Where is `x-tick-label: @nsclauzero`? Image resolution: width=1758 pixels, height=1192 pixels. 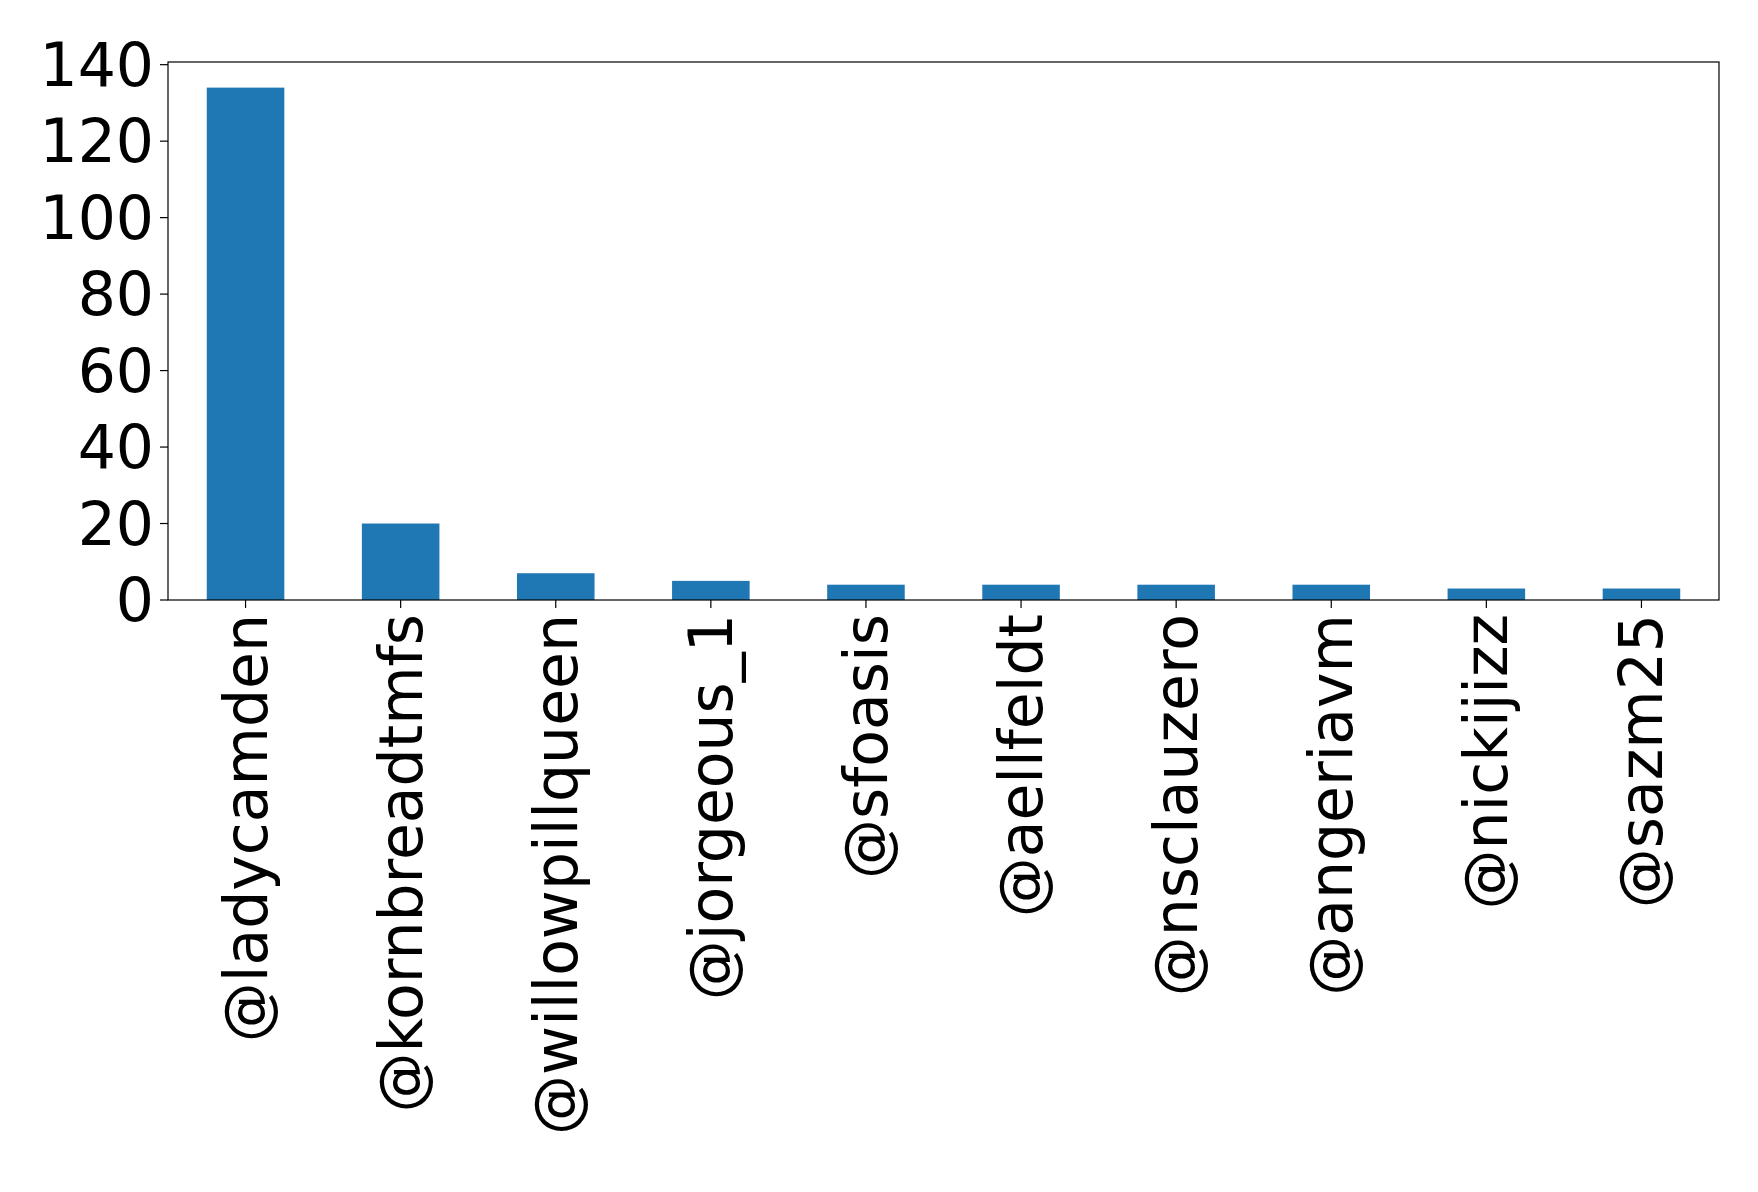 x-tick-label: @nsclauzero is located at coordinates (1176, 805).